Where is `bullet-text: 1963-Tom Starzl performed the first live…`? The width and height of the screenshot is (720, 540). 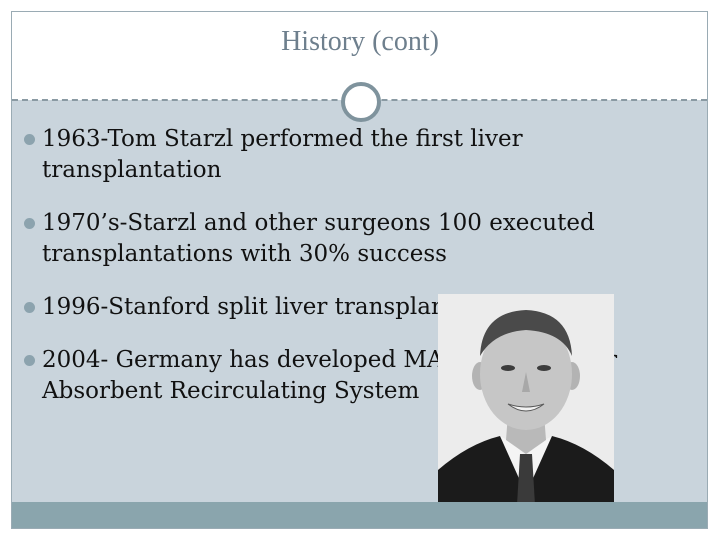 bullet-text: 1963-Tom Starzl performed the first live… is located at coordinates (282, 139).